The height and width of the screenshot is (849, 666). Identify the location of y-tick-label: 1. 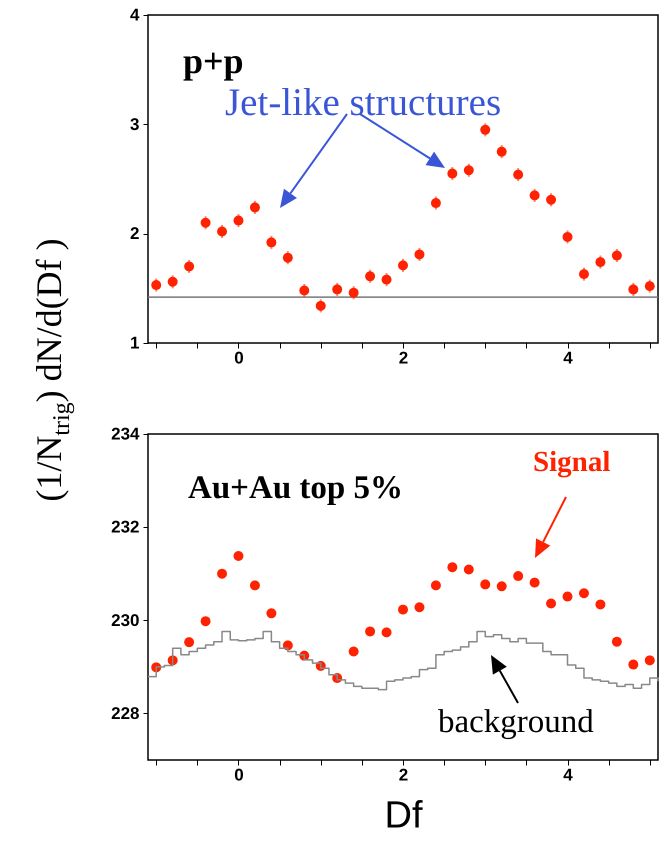
(135, 343).